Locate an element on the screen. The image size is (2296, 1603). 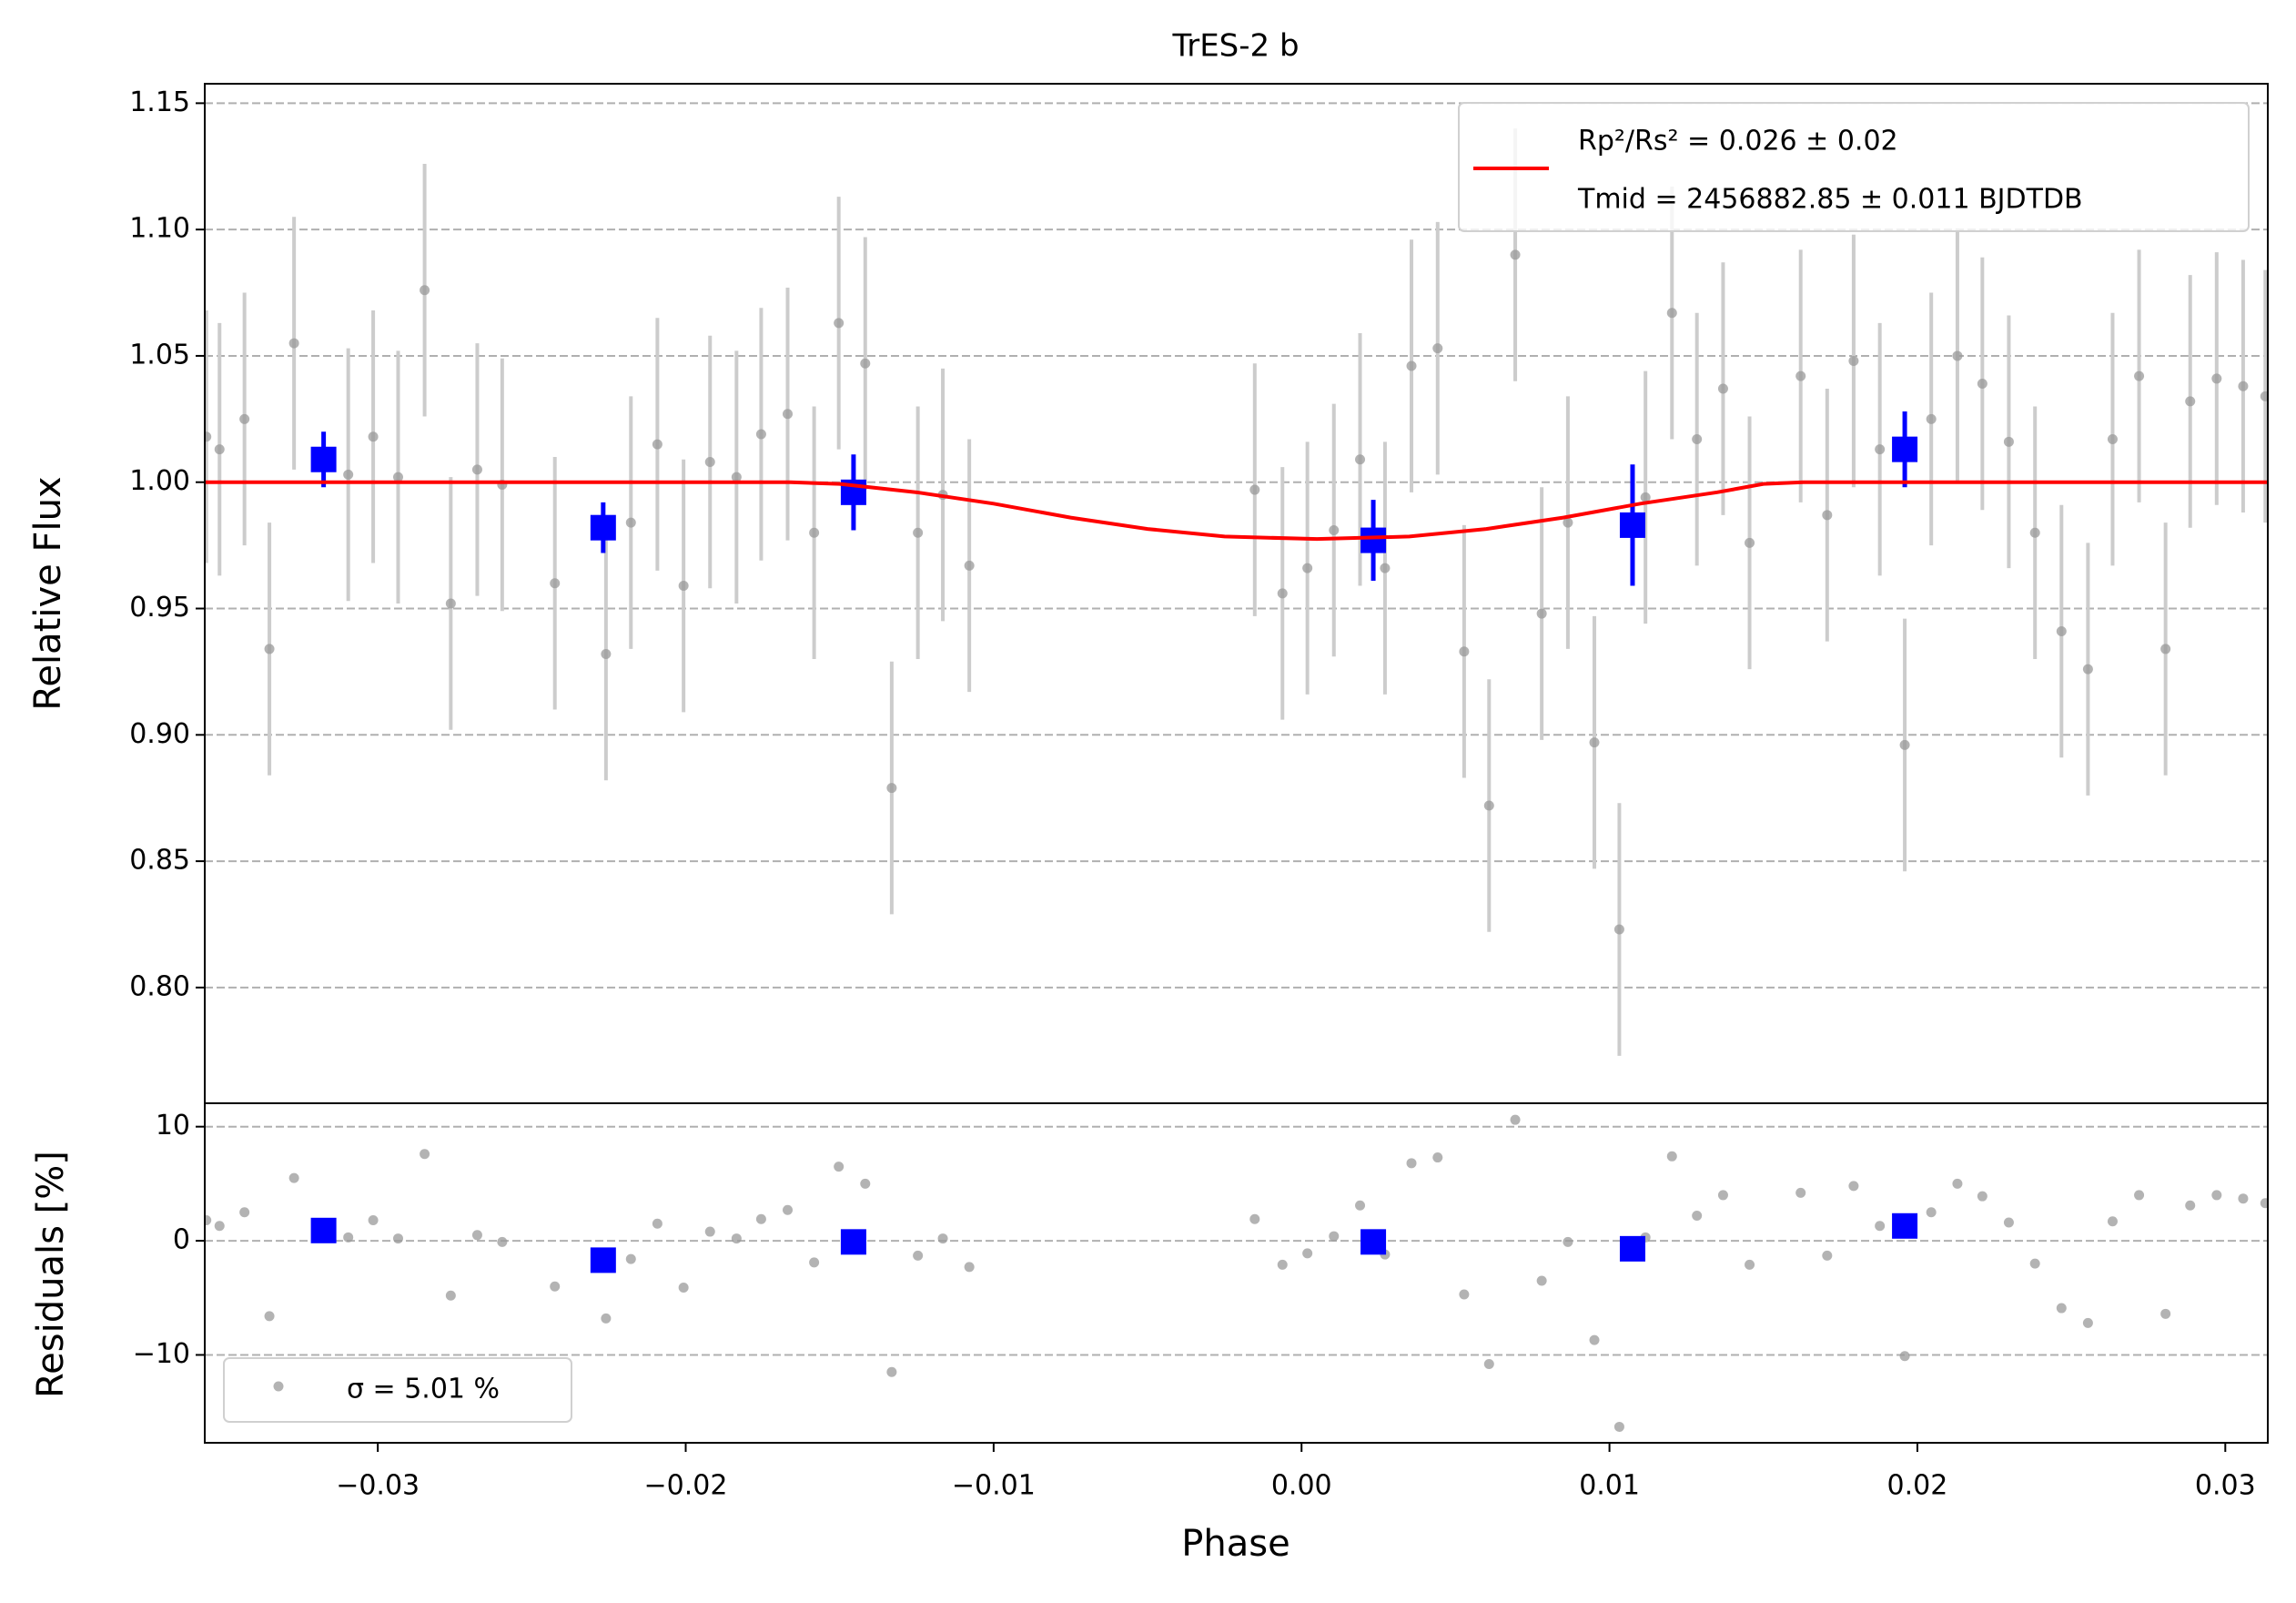
y-tick-label: 1.10 is located at coordinates (160, 229).